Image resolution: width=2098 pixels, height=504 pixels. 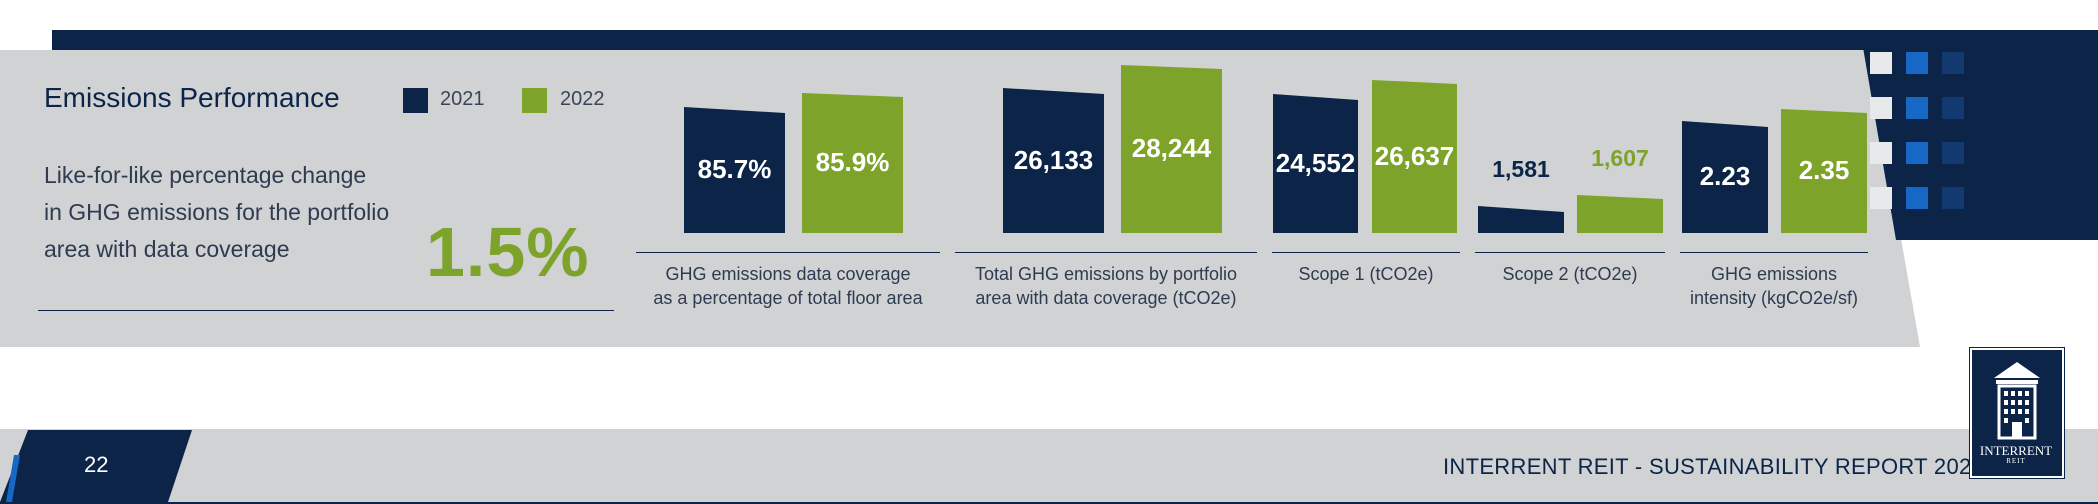 What do you see at coordinates (1106, 274) in the screenshot?
I see `chart-caption-line: Total GHG emissions by portfolio` at bounding box center [1106, 274].